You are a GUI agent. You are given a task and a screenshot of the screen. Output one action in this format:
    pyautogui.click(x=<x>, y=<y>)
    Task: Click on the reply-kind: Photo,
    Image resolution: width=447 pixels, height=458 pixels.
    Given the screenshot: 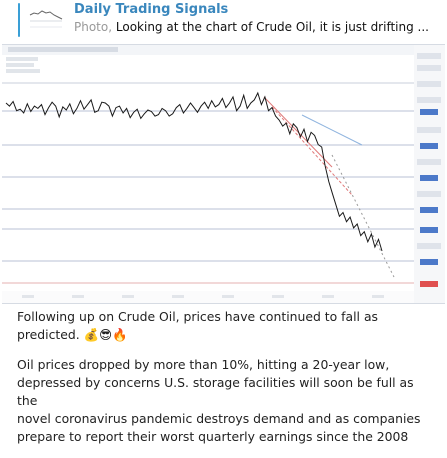 What is the action you would take?
    pyautogui.click(x=93, y=27)
    